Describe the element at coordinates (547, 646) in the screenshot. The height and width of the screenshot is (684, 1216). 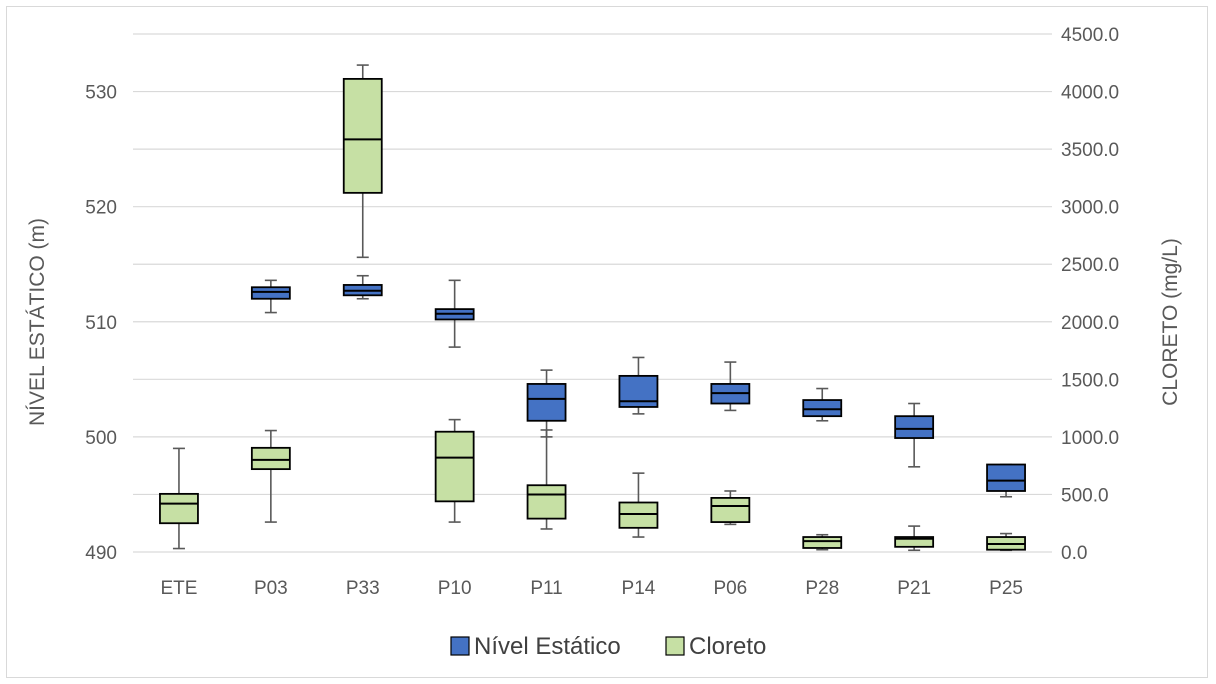
I see `legend-label-nivel: Nível Estático` at that location.